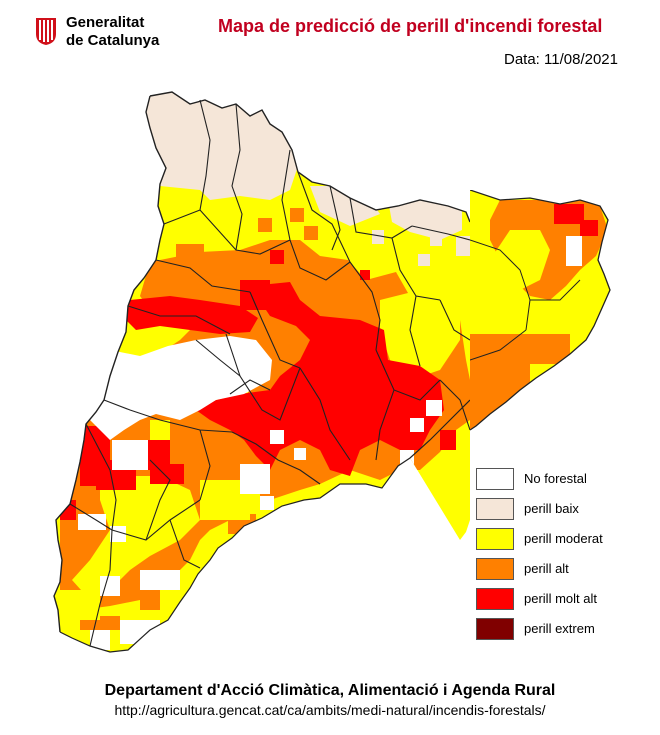 The height and width of the screenshot is (735, 660). I want to click on legend-label: perill alt, so click(546, 568).